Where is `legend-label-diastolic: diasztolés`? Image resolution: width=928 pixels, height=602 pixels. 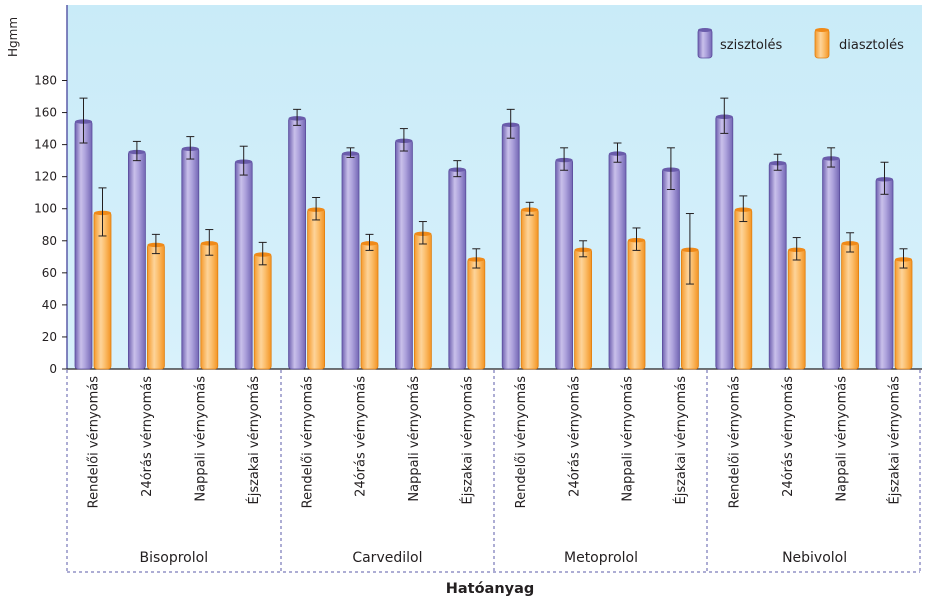
legend-label-diastolic: diasztolés is located at coordinates (871, 45).